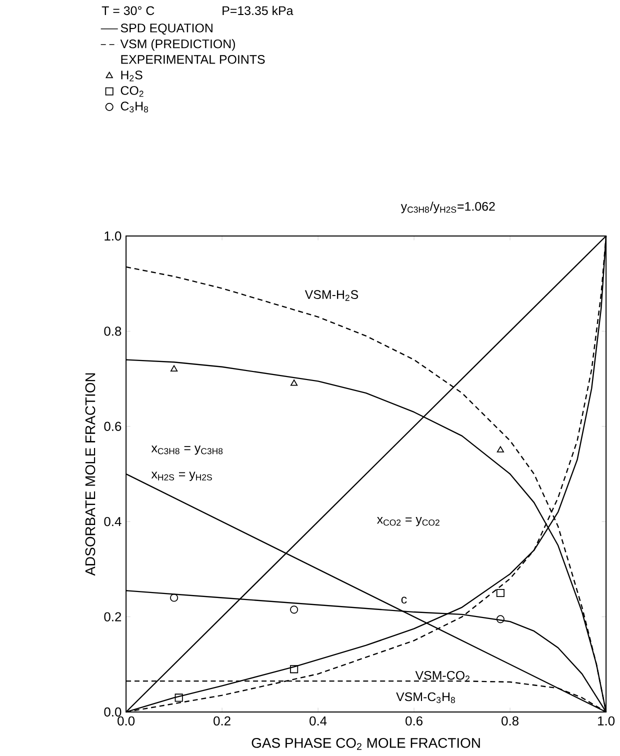 Image resolution: width=620 pixels, height=756 pixels. What do you see at coordinates (414, 721) in the screenshot?
I see `x-tick-label: 0.6` at bounding box center [414, 721].